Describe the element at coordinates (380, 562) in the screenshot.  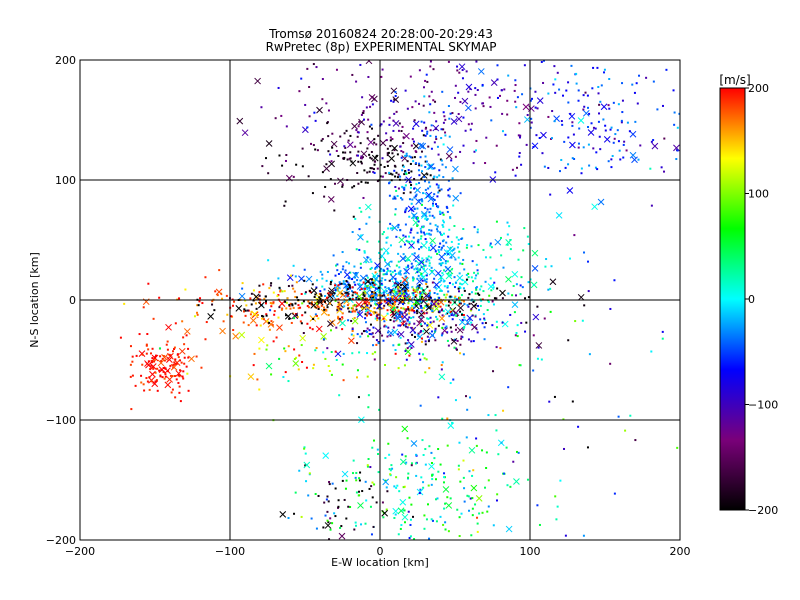
I see `x-axis-label: E-W location [km]` at that location.